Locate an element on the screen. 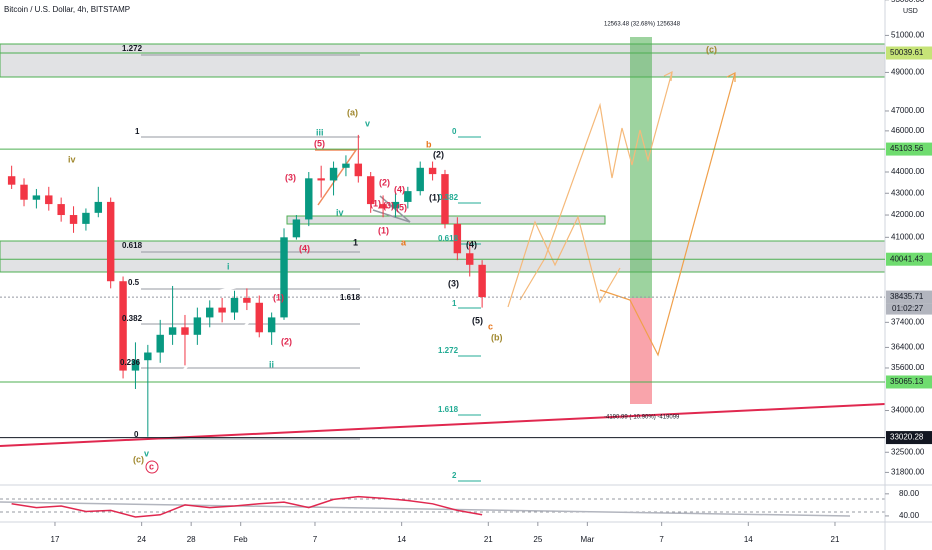 This screenshot has width=932, height=550. wave-label: 0.236 is located at coordinates (130, 362).